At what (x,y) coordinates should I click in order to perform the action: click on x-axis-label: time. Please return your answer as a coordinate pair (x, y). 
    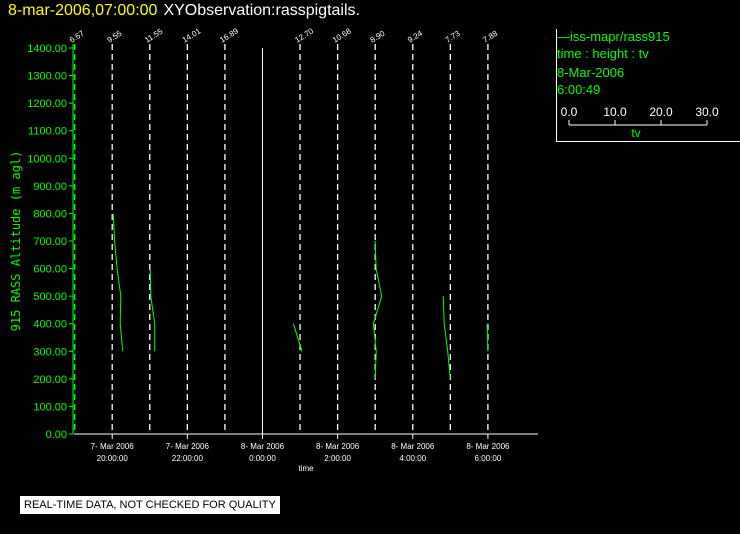
    Looking at the image, I should click on (306, 468).